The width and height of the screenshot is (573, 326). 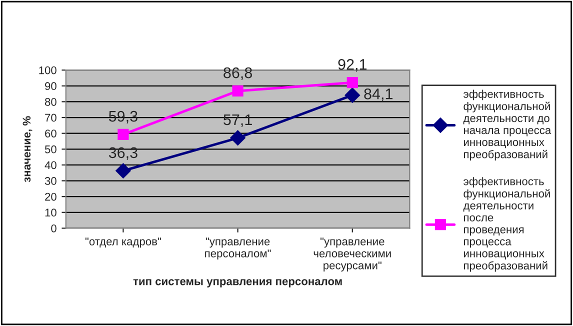 What do you see at coordinates (50, 118) in the screenshot?
I see `y-tick-label: 70` at bounding box center [50, 118].